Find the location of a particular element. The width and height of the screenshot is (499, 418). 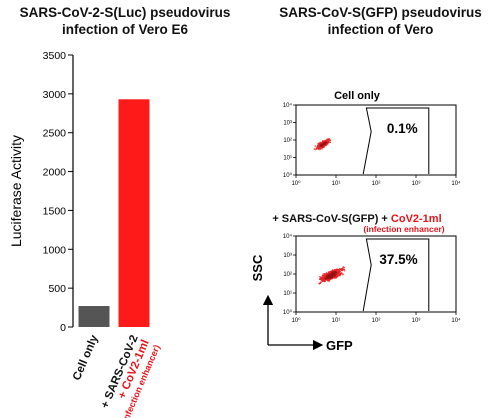

y-tick-label: 3000 is located at coordinates (55, 95).